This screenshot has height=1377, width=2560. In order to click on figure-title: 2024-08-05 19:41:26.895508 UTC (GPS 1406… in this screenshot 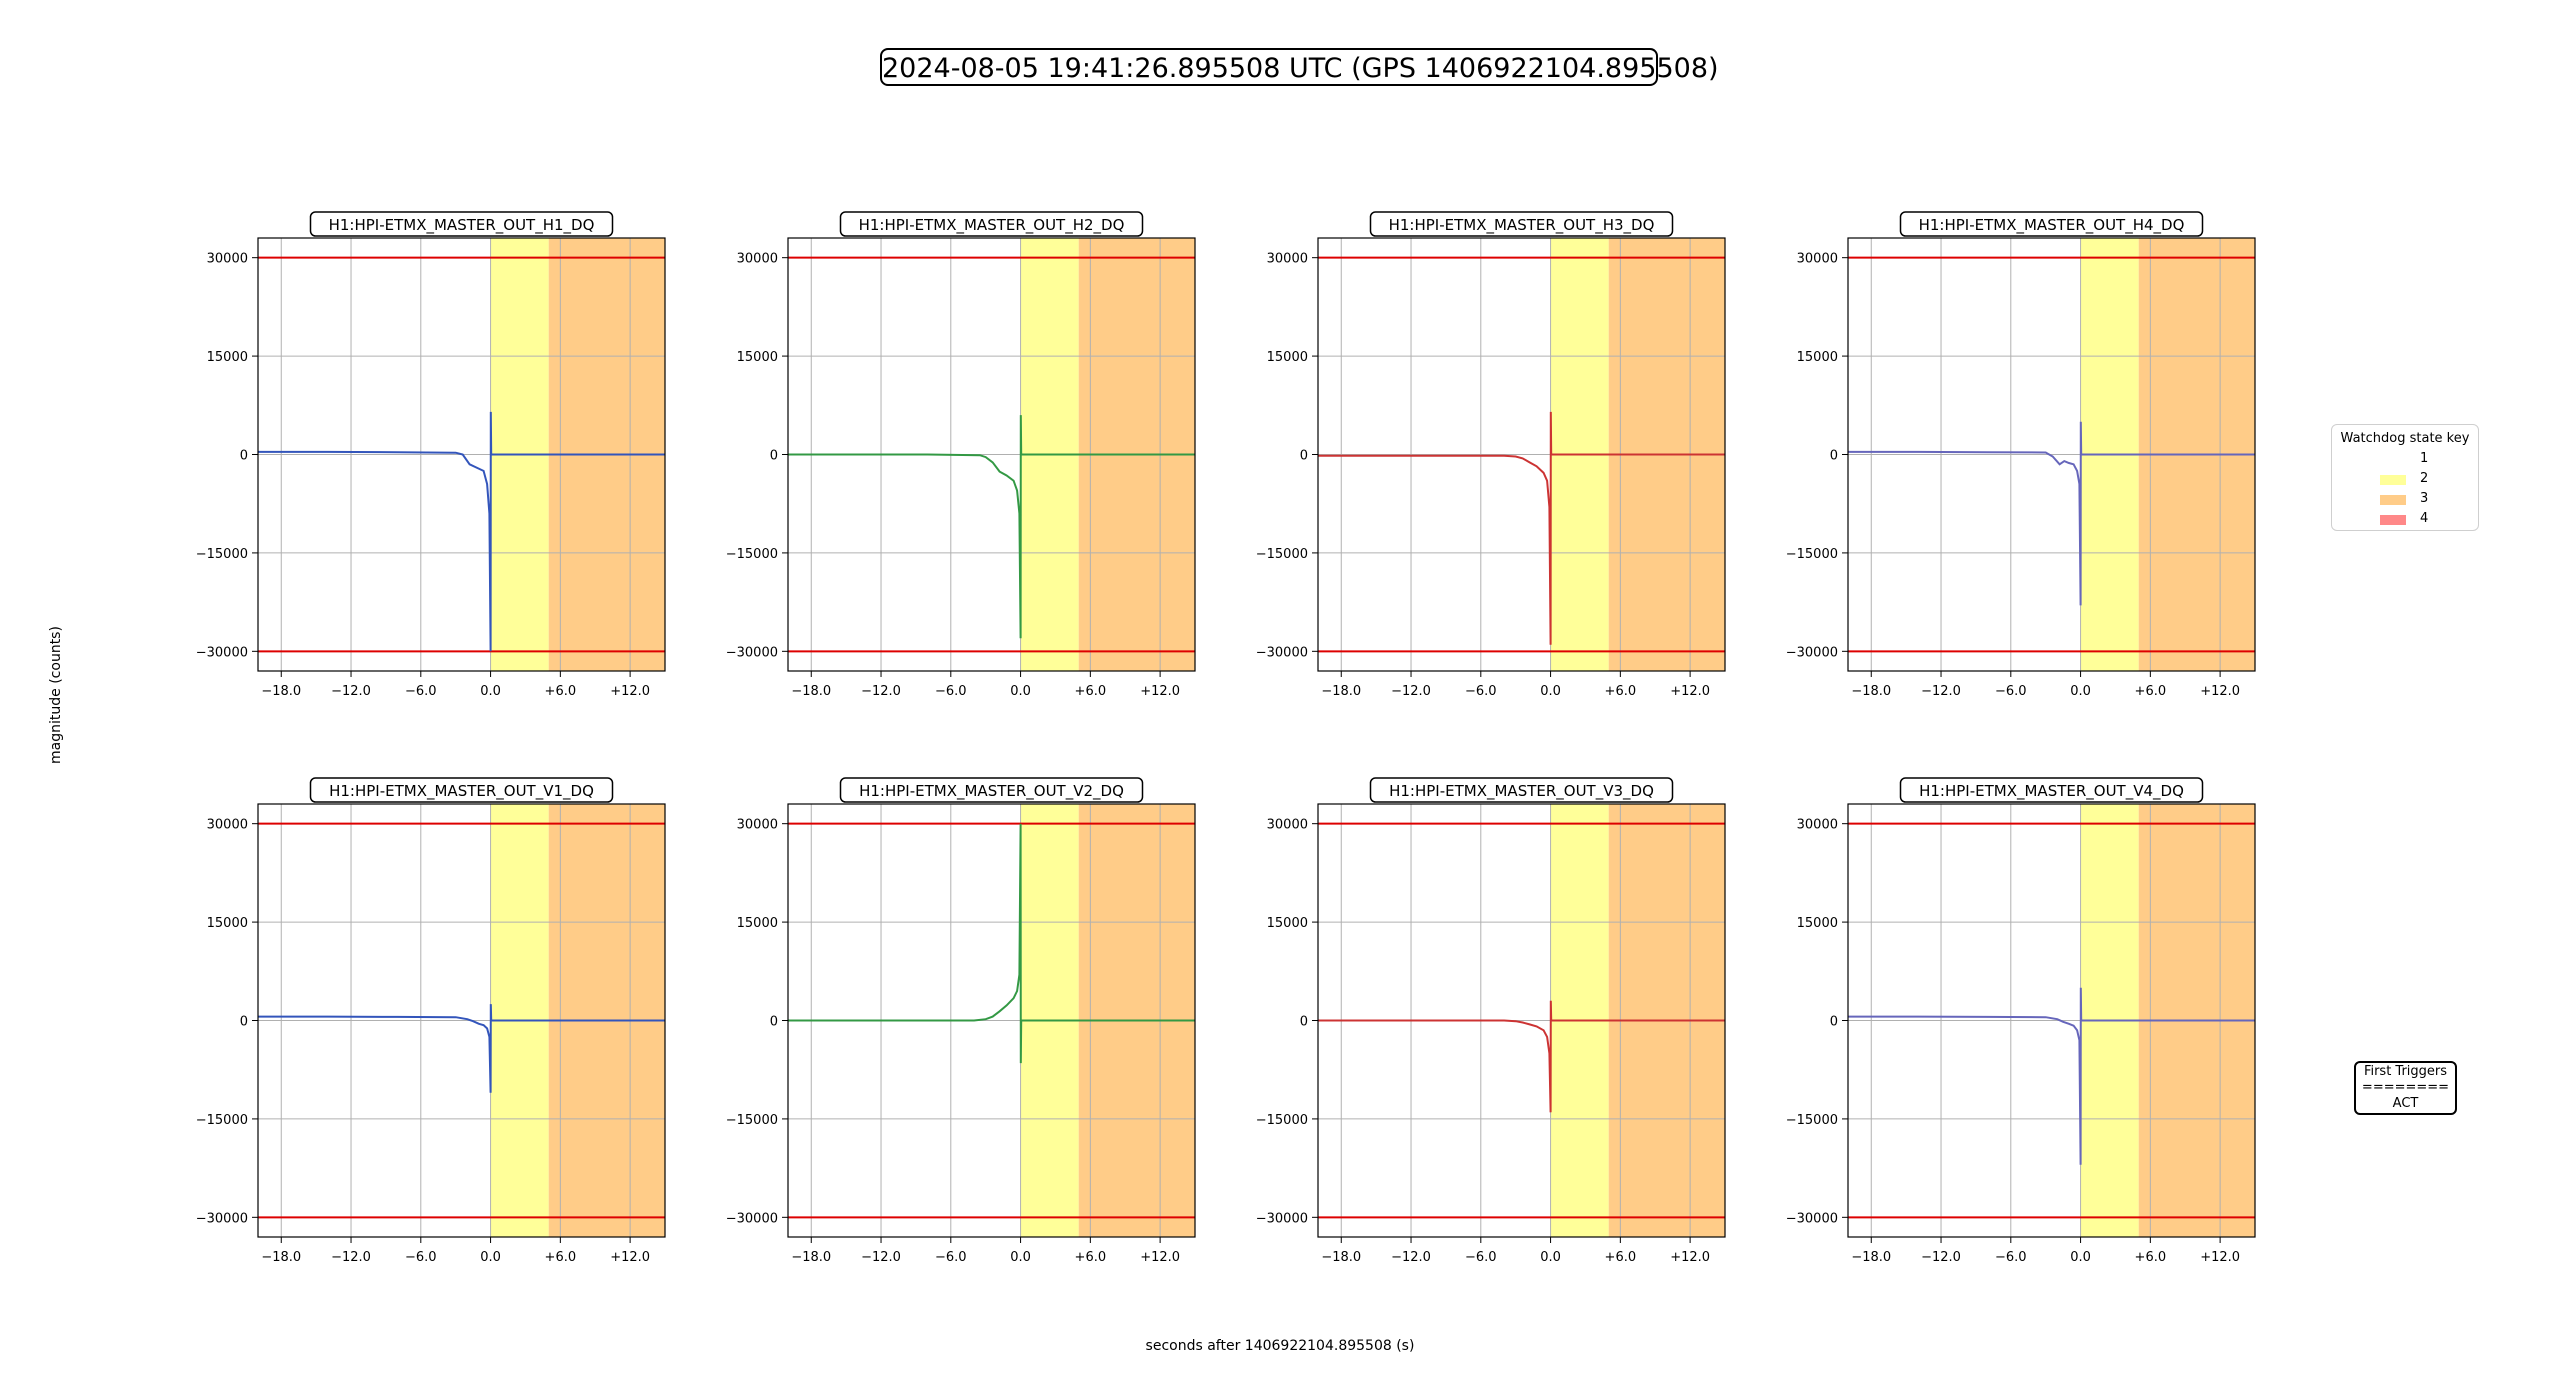, I will do `click(1299, 67)`.